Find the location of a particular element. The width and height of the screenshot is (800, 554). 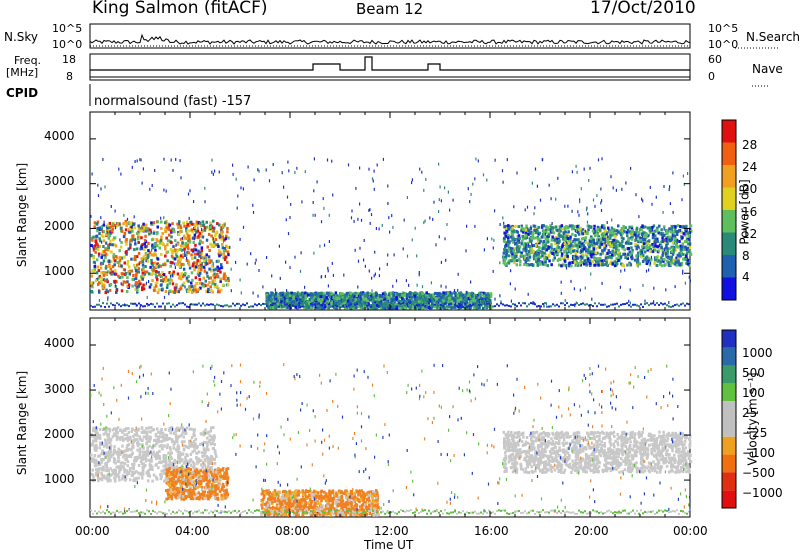

power-tick-16: 16 is located at coordinates (750, 212).